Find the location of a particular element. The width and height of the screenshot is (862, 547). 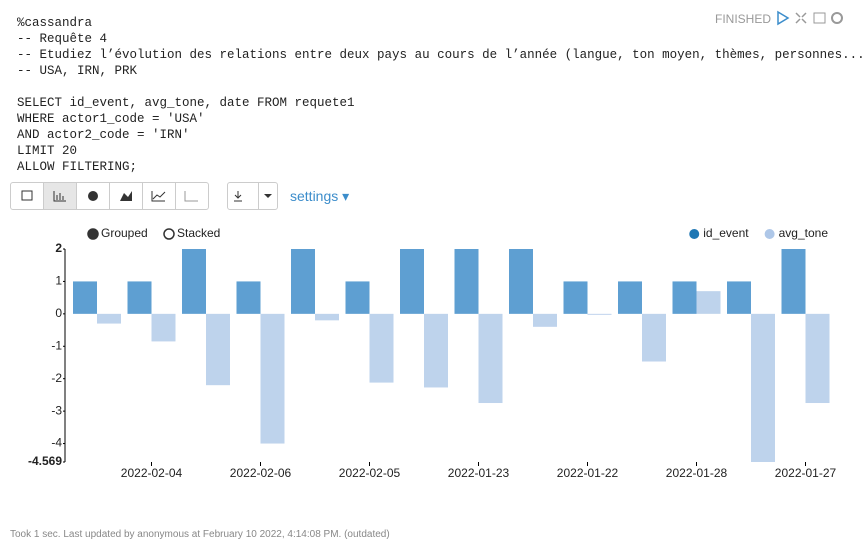

code-line: -- Requête 4 is located at coordinates (62, 39).